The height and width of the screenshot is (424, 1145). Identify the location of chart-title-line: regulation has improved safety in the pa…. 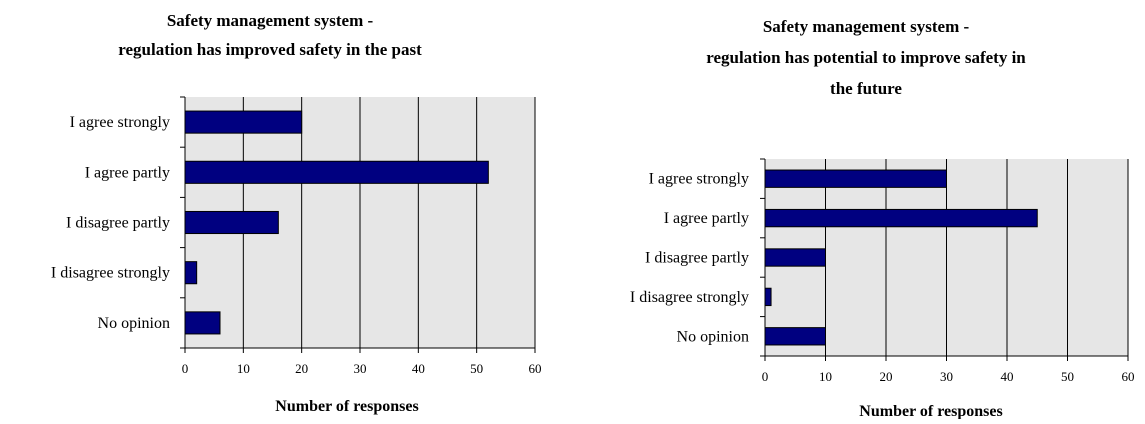
(270, 49).